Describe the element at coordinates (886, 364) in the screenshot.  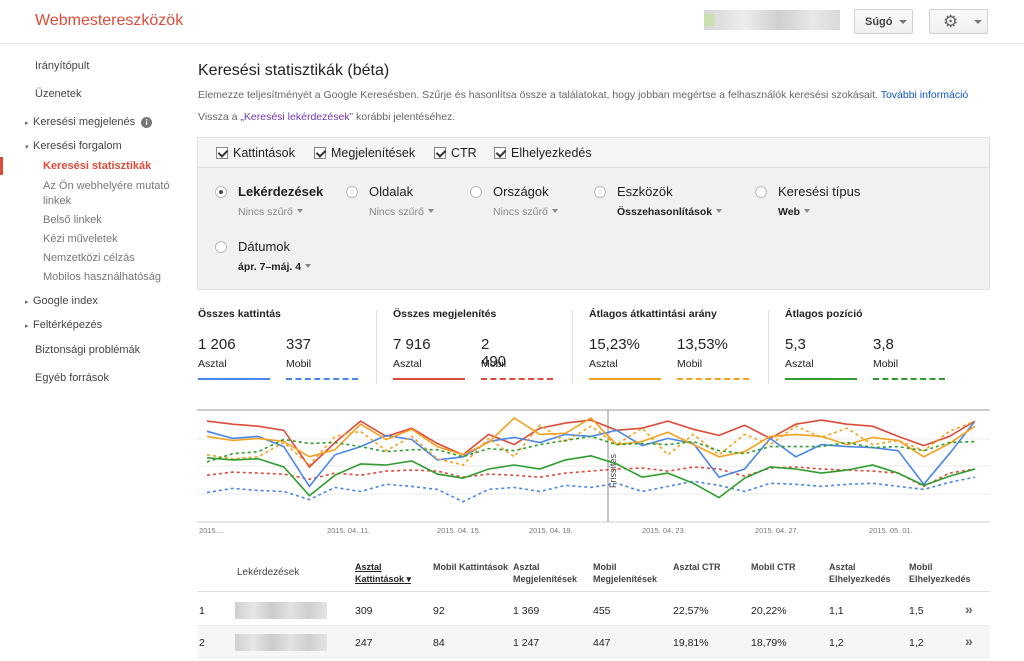
I see `metric-mobile-label: Mobil` at that location.